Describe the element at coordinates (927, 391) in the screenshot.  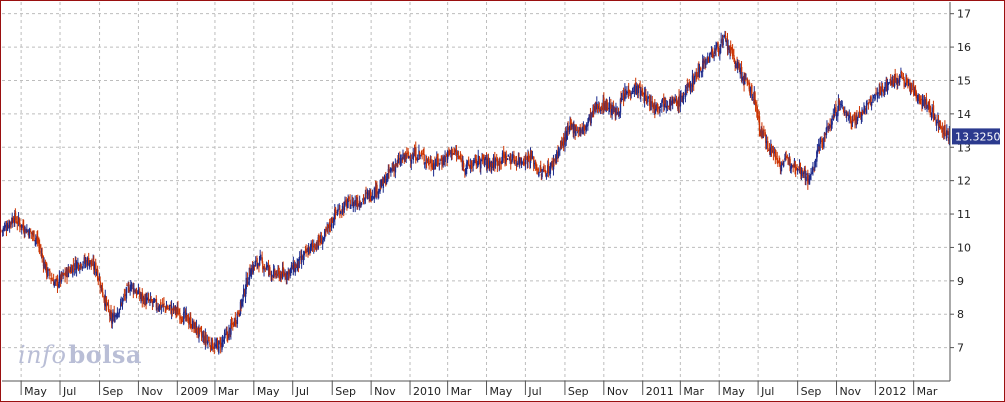
I see `x-tick-label: Mar` at that location.